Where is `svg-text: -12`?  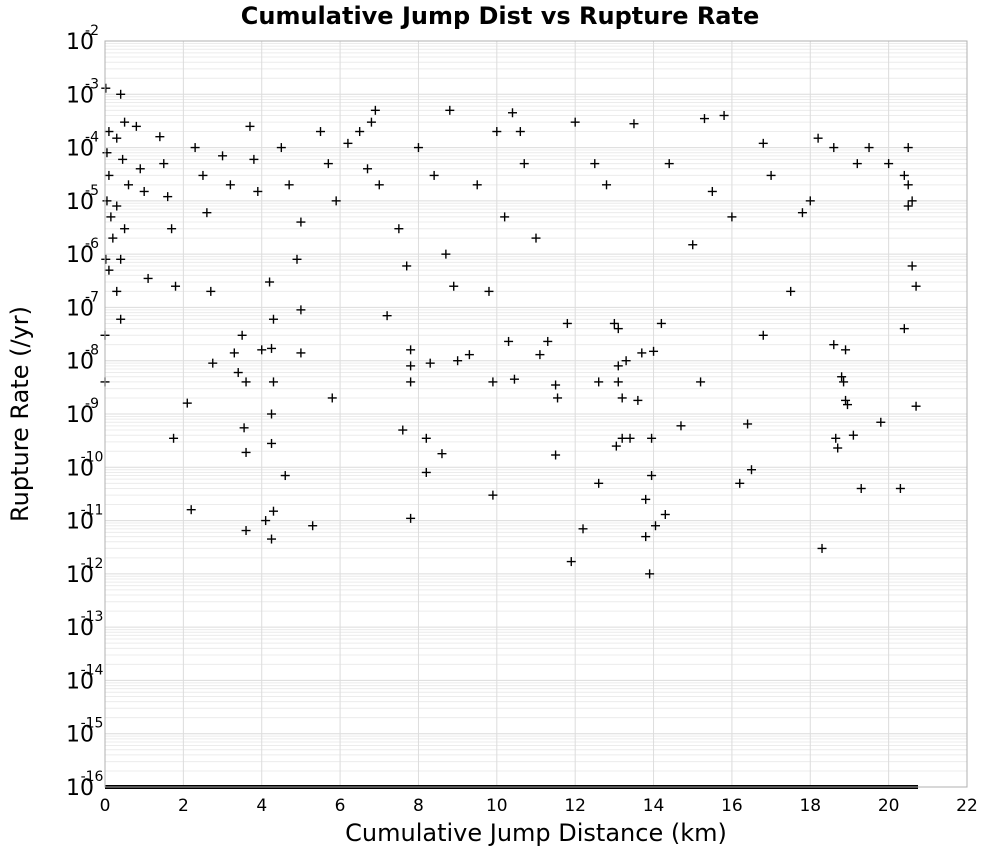
svg-text: -12 is located at coordinates (92, 564).